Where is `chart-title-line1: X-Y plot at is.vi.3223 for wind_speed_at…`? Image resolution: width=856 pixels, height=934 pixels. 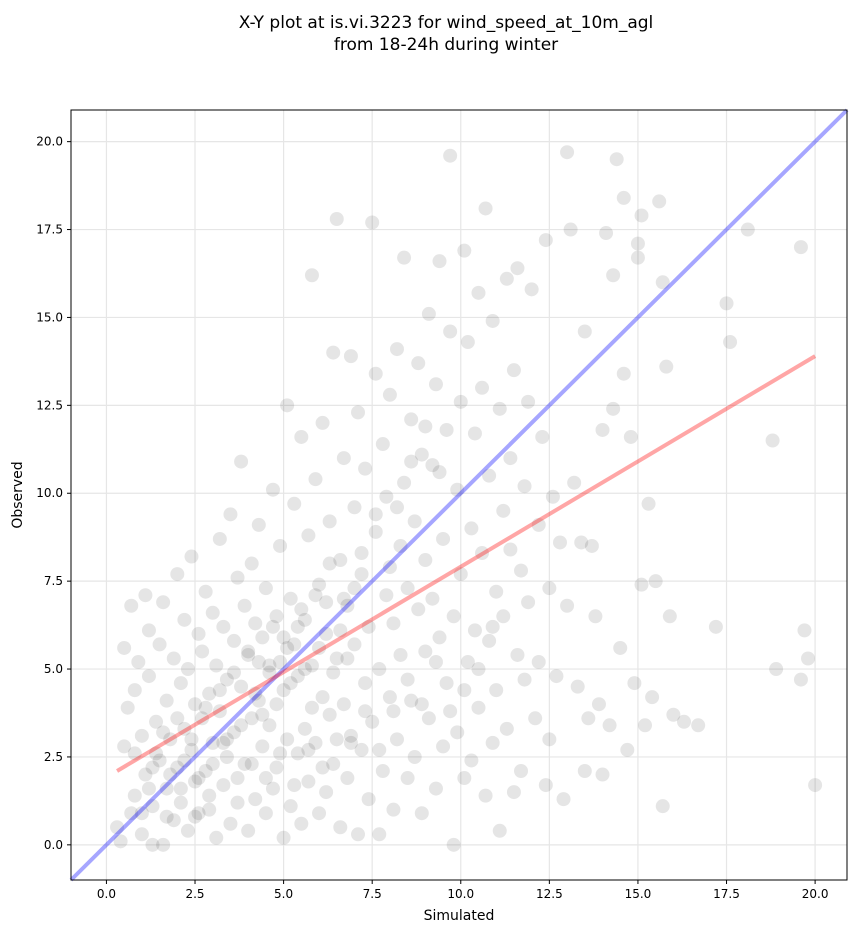
chart-title-line1: X-Y plot at is.vi.3223 for wind_speed_at… is located at coordinates (446, 23).